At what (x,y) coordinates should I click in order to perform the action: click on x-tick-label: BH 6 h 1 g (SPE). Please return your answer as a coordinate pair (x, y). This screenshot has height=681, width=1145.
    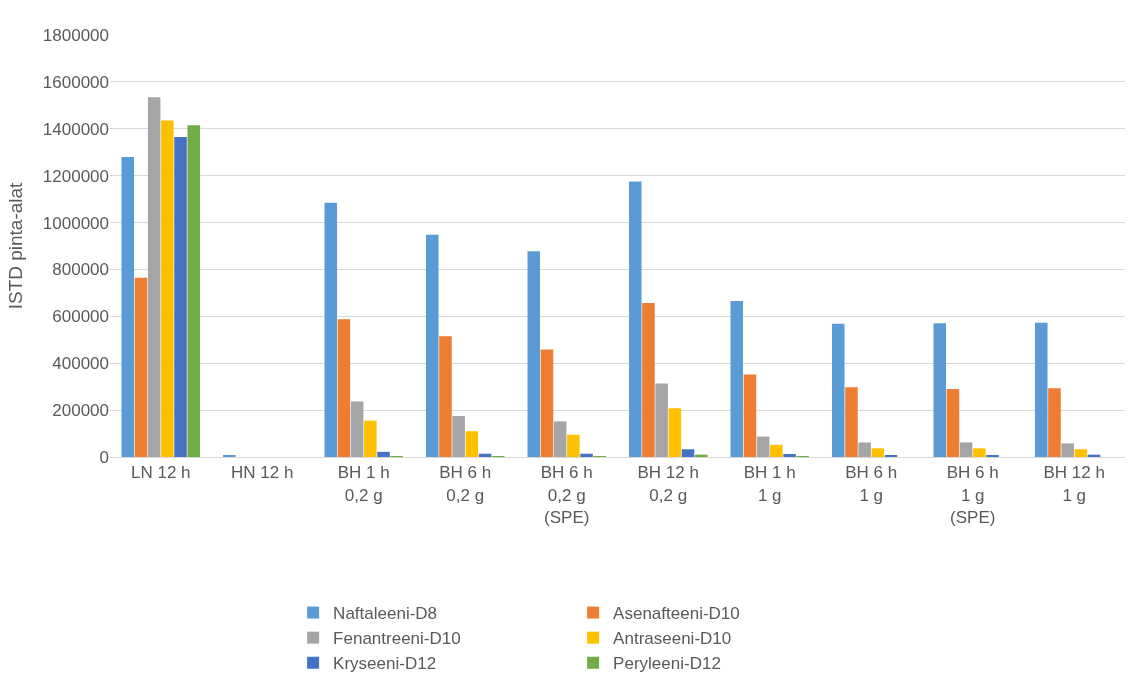
    Looking at the image, I should click on (972, 495).